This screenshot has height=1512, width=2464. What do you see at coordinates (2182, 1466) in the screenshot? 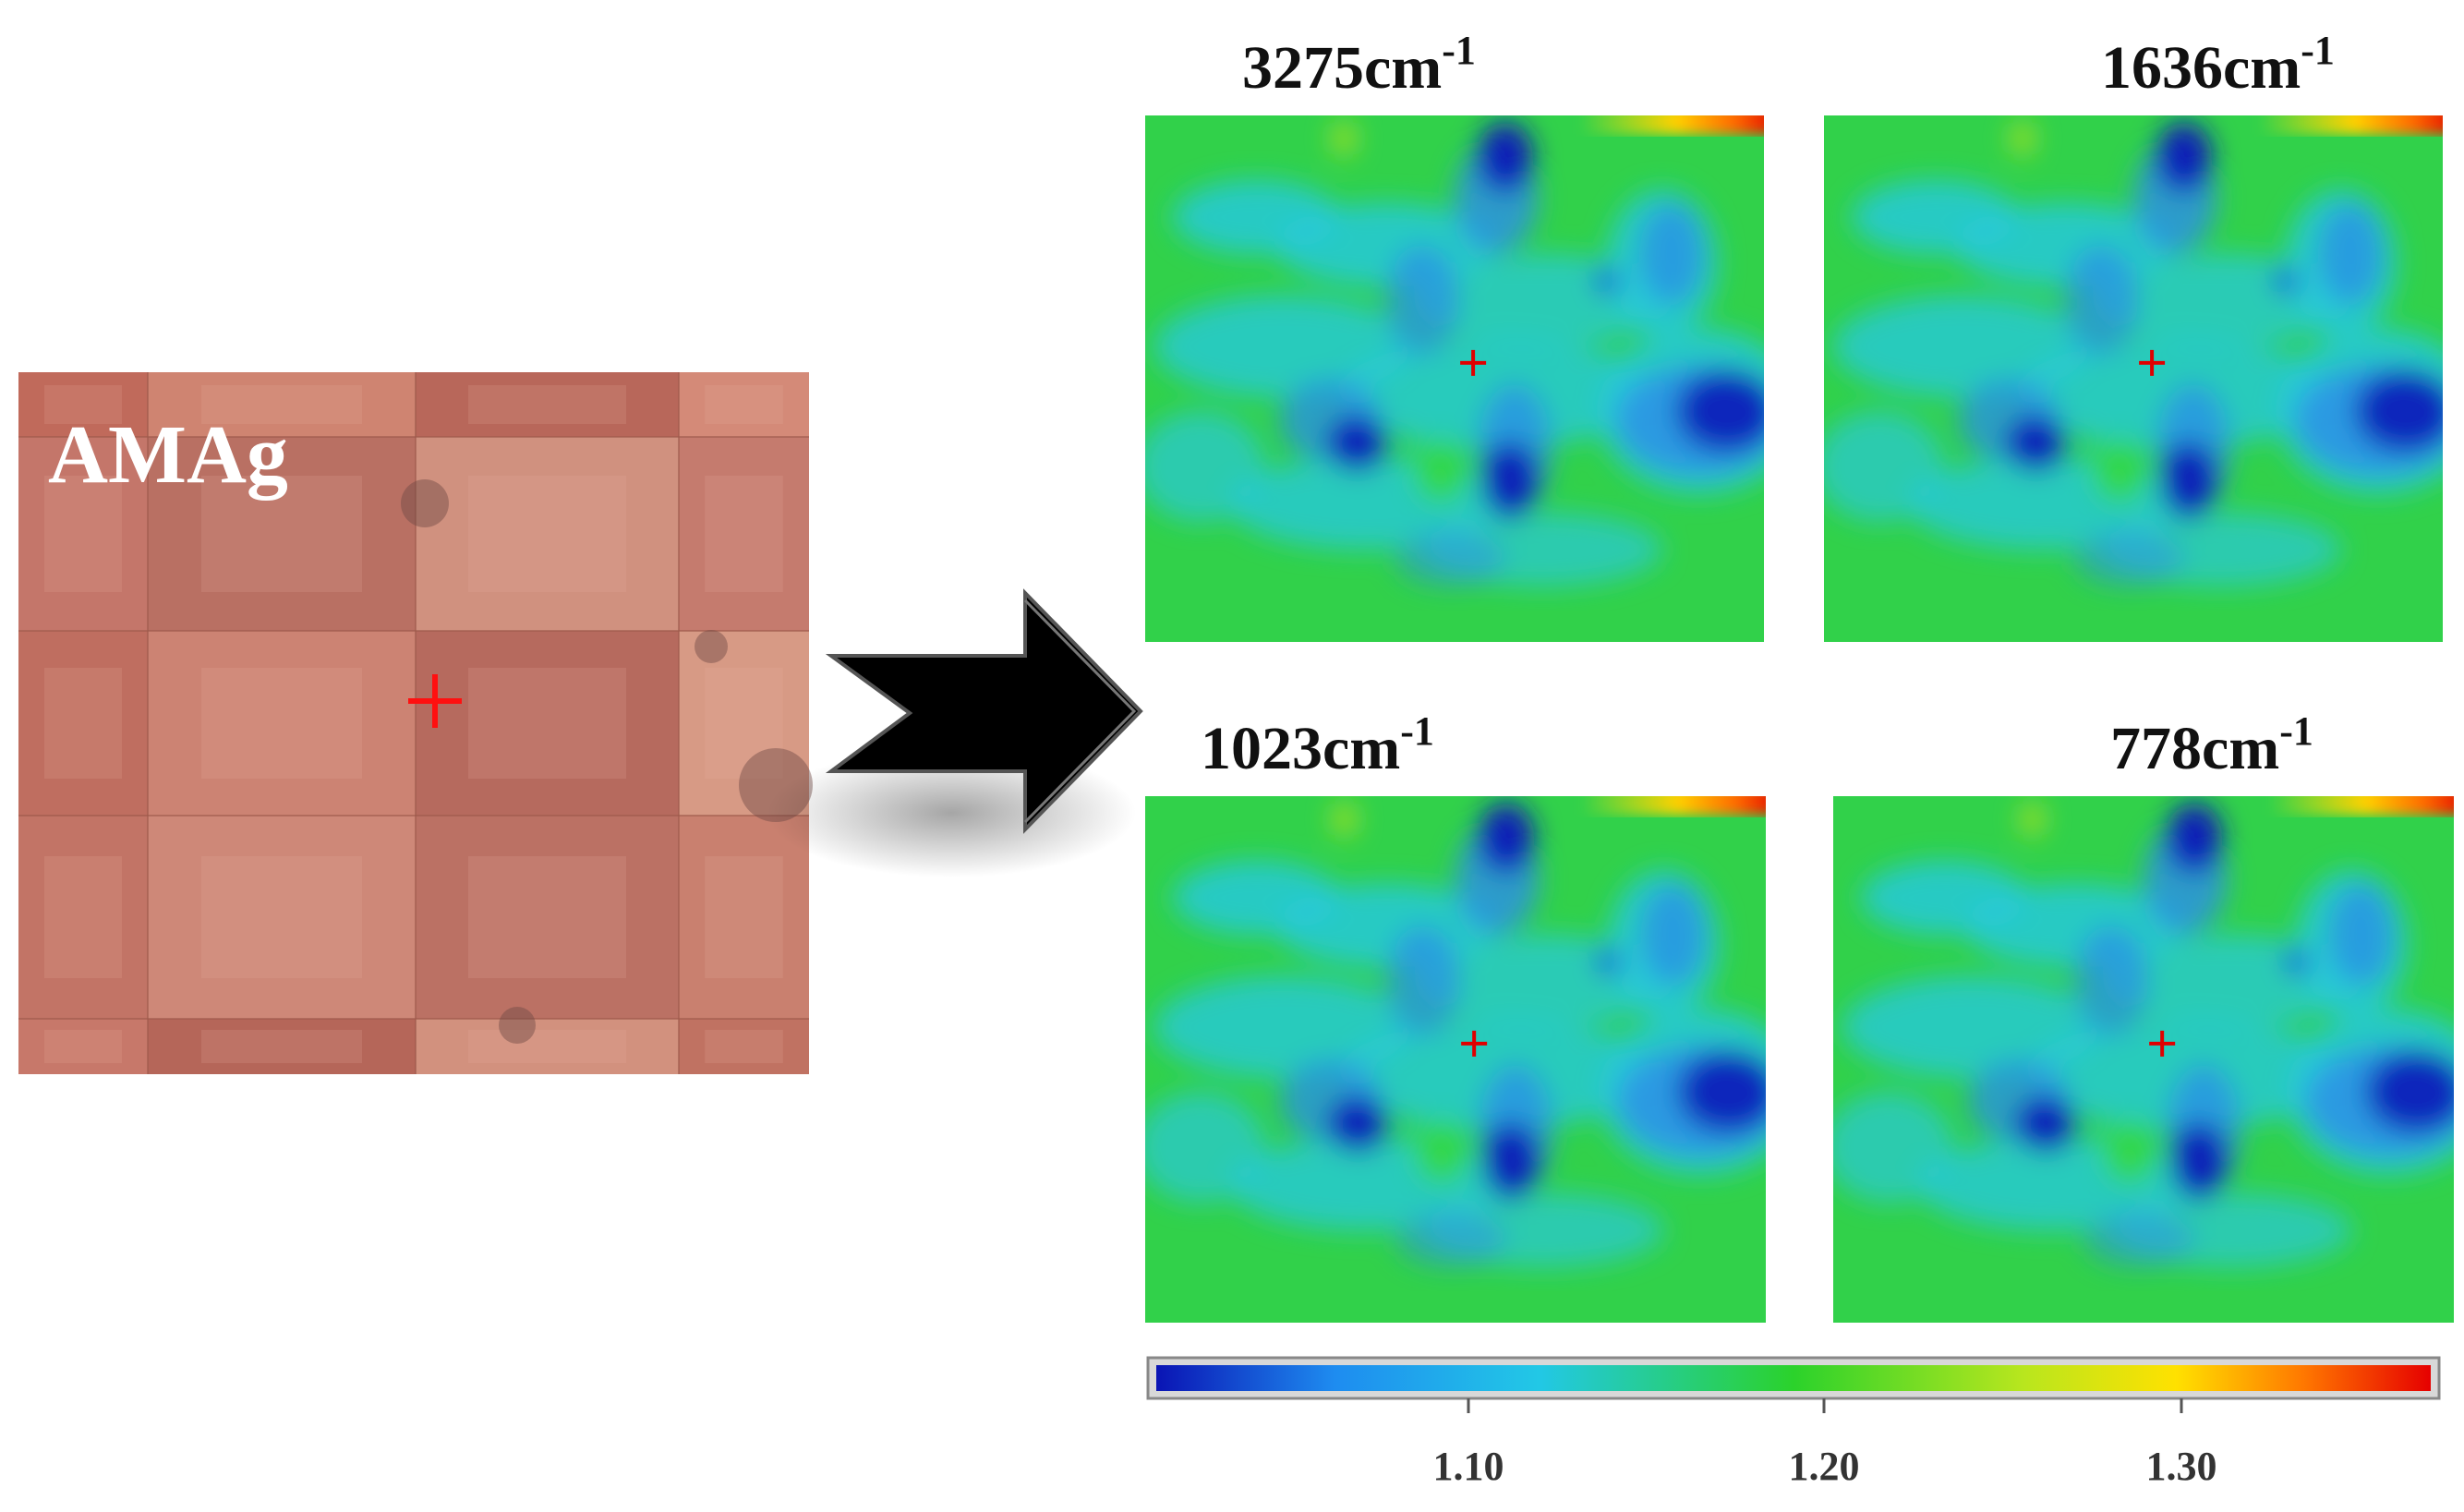
I see `colorbar-tick-label: 1.30` at bounding box center [2182, 1466].